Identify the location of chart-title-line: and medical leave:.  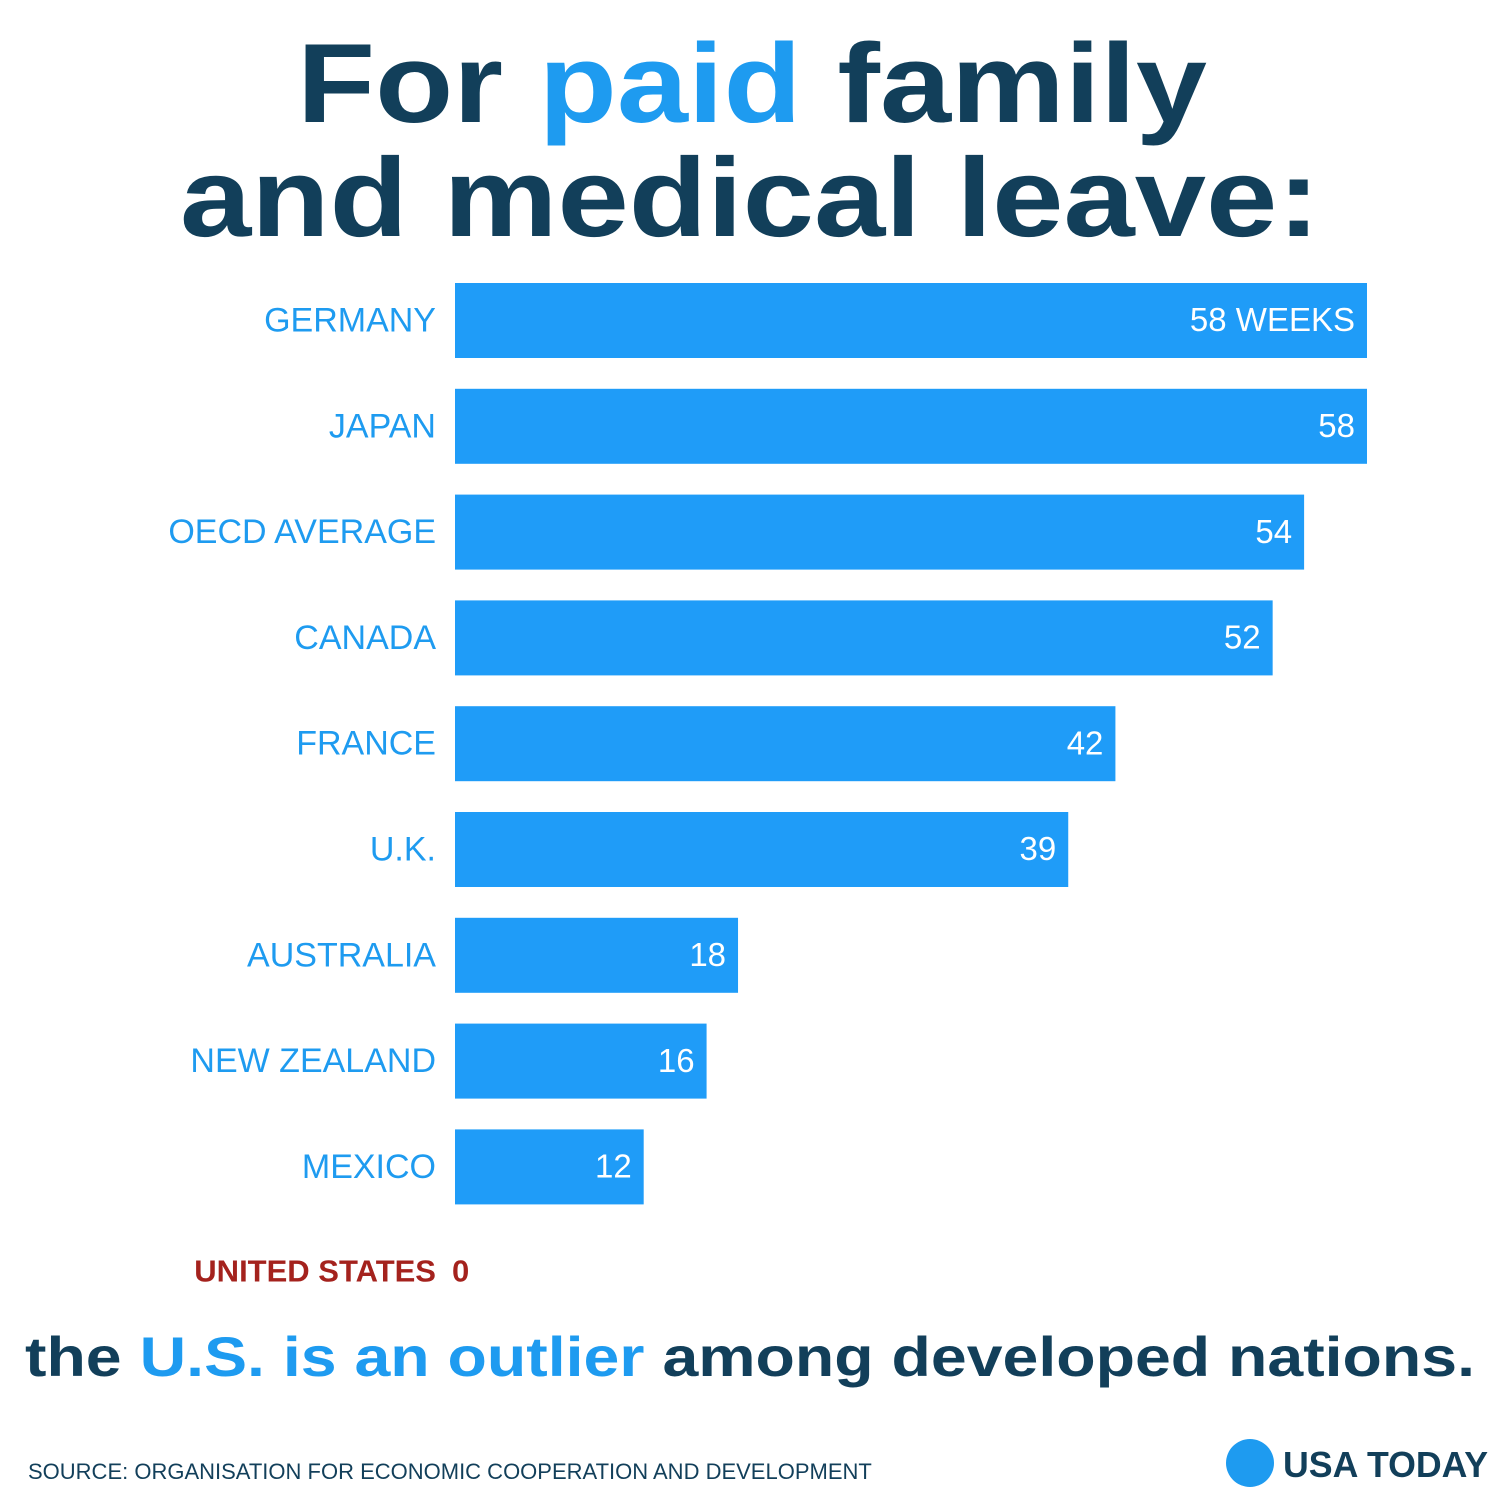
(750, 197).